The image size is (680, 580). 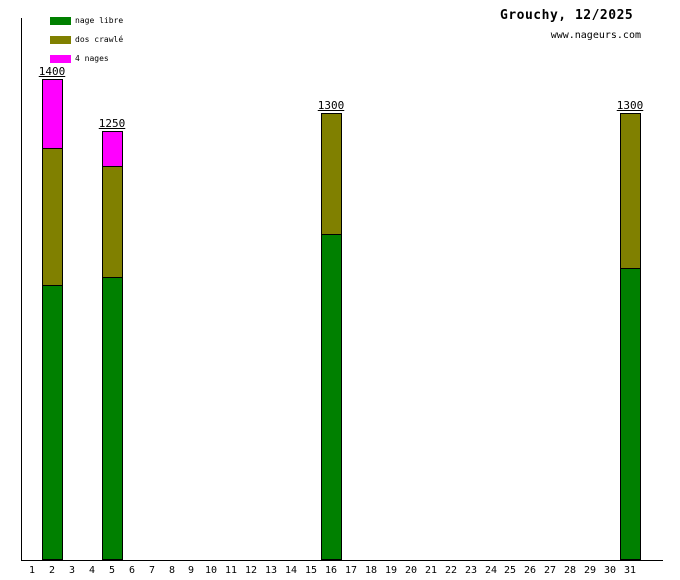 I want to click on x-axis-label-day-22: 22, so click(x=451, y=570).